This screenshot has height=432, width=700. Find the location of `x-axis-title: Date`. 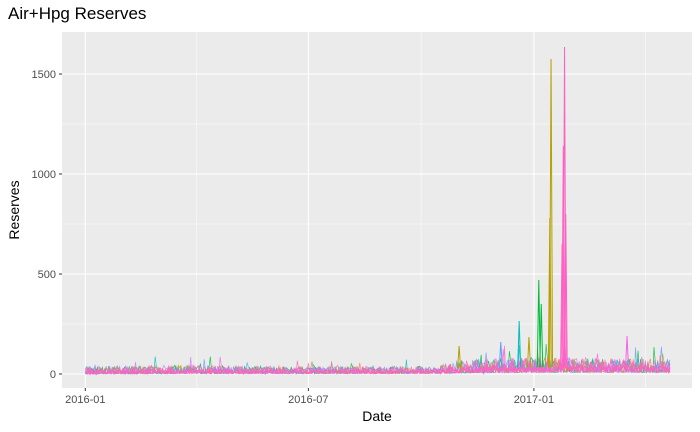

x-axis-title: Date is located at coordinates (377, 416).